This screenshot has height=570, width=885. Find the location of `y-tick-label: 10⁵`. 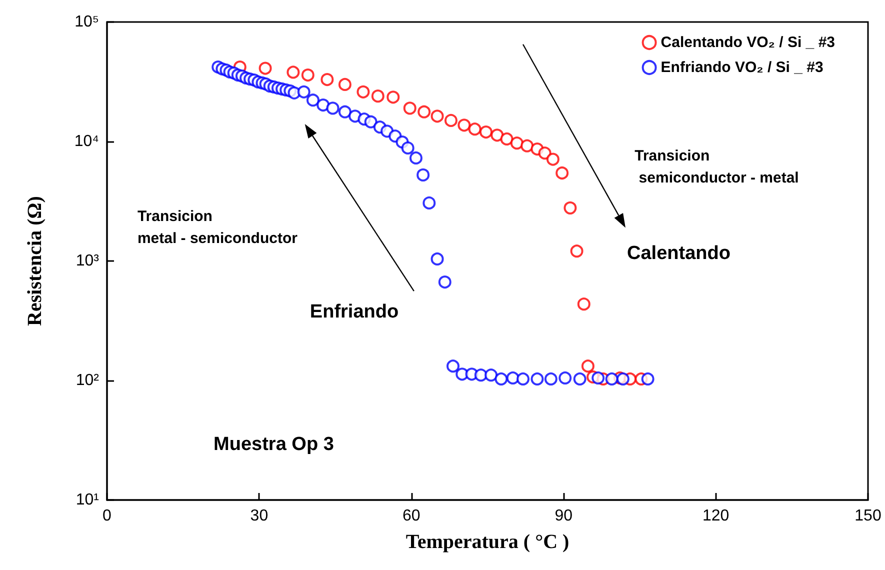

y-tick-label: 10⁵ is located at coordinates (86, 22).